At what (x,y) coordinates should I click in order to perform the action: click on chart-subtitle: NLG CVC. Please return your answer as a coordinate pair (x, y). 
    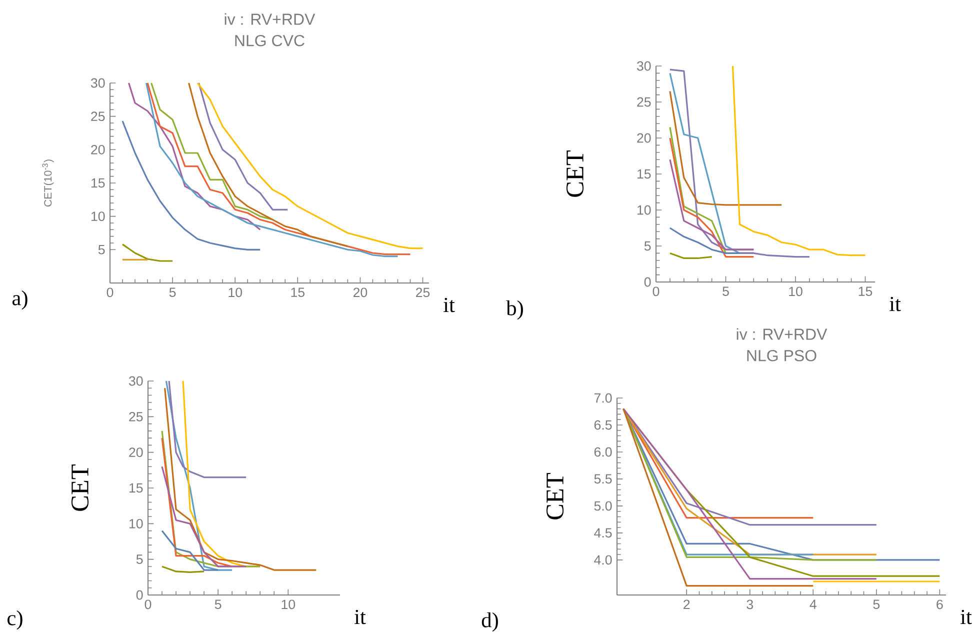
    Looking at the image, I should click on (269, 40).